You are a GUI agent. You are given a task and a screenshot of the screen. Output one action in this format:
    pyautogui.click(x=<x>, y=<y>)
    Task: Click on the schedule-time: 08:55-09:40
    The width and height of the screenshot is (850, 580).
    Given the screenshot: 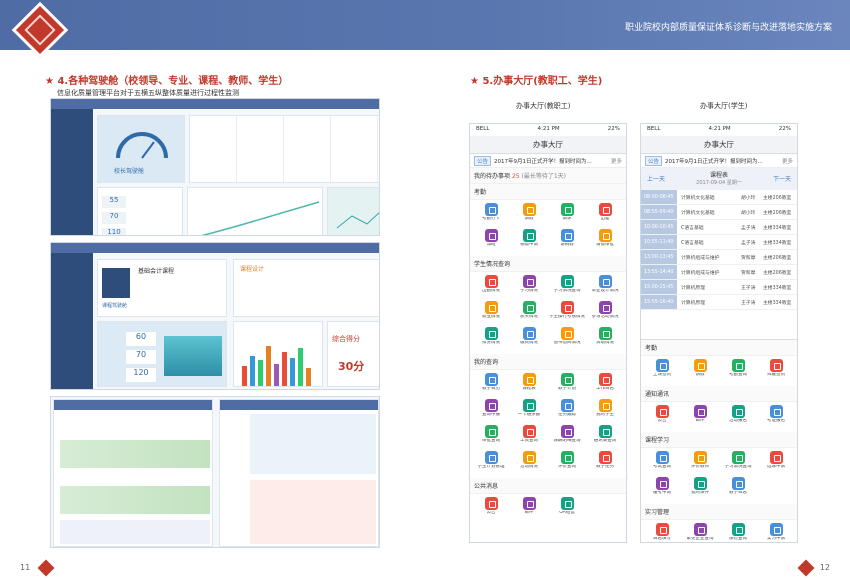 What is the action you would take?
    pyautogui.click(x=659, y=212)
    